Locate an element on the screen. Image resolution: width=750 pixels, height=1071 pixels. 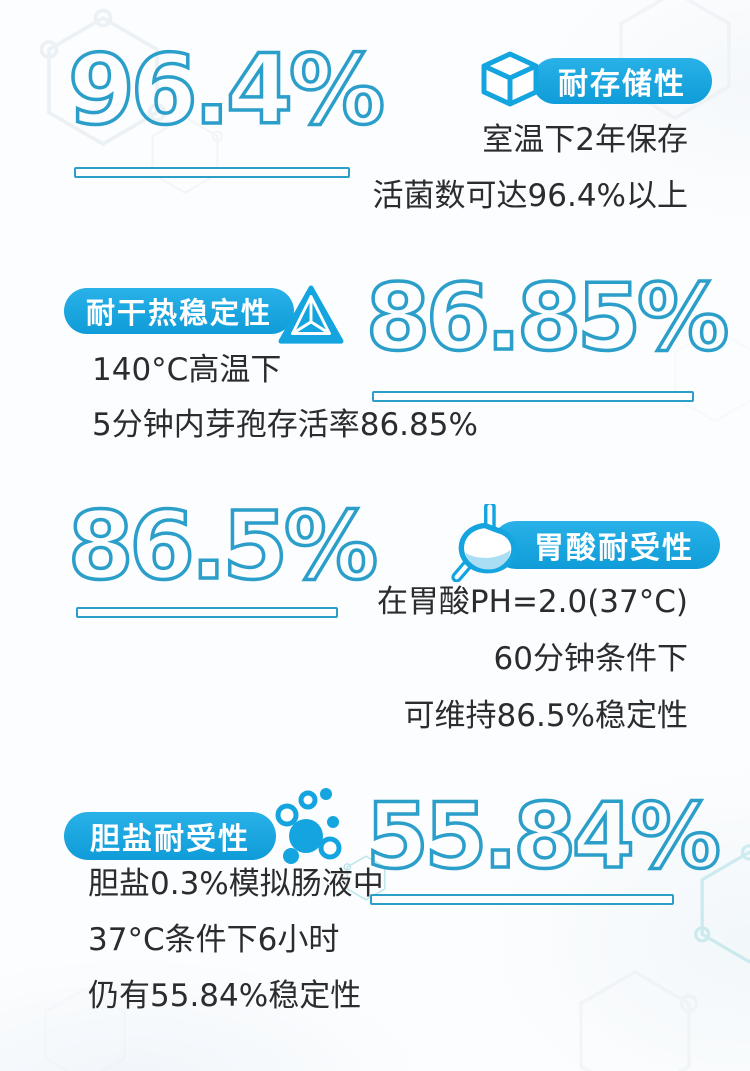
badge-pill: 胆盐耐受性 is located at coordinates (170, 836).